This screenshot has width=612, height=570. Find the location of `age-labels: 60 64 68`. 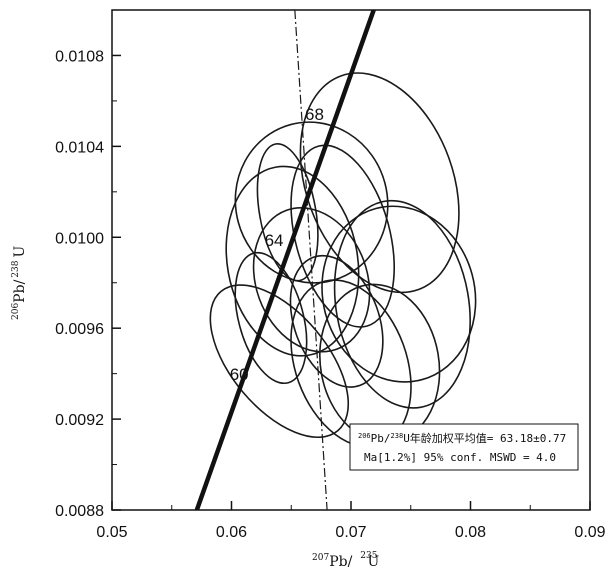

age-labels: 60 64 68 is located at coordinates (277, 244).